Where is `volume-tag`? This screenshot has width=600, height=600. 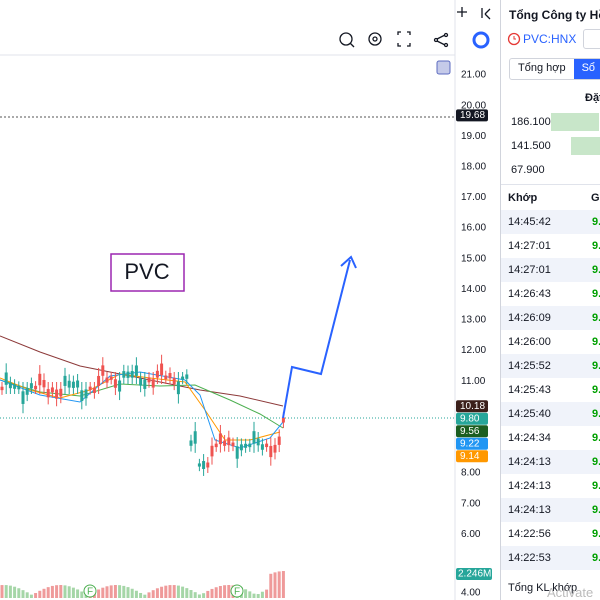 volume-tag is located at coordinates (474, 574).